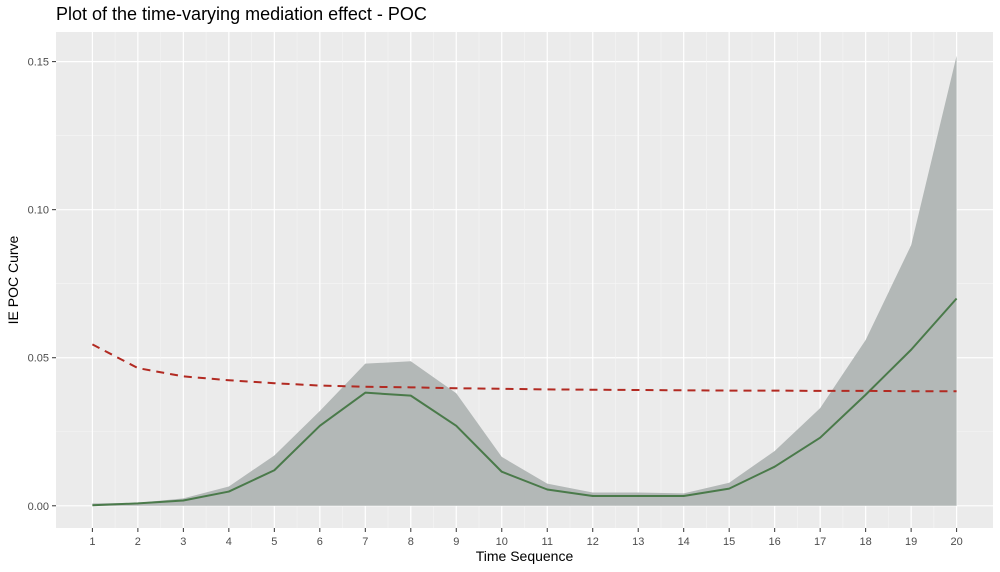 Image resolution: width=1000 pixels, height=572 pixels. I want to click on y-tick-label: 0.15, so click(38, 63).